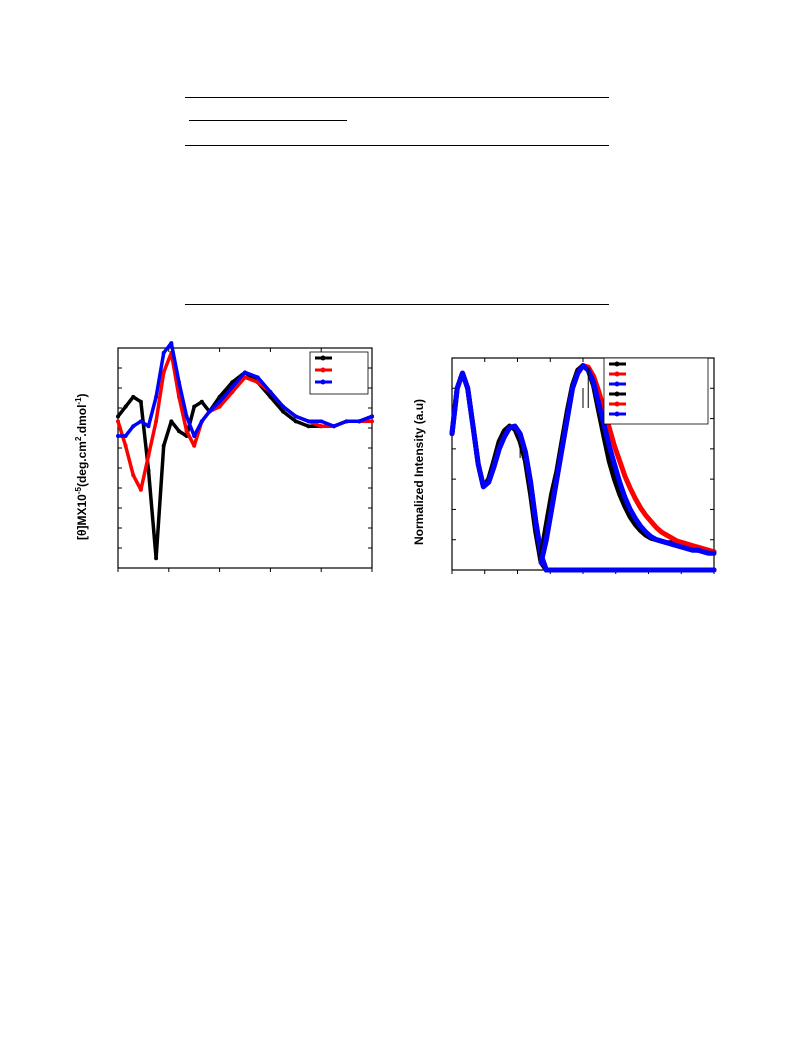 Image resolution: width=793 pixels, height=1053 pixels. I want to click on fluorescence-chart-ylabel: Normalized Intensity (a.u), so click(419, 471).